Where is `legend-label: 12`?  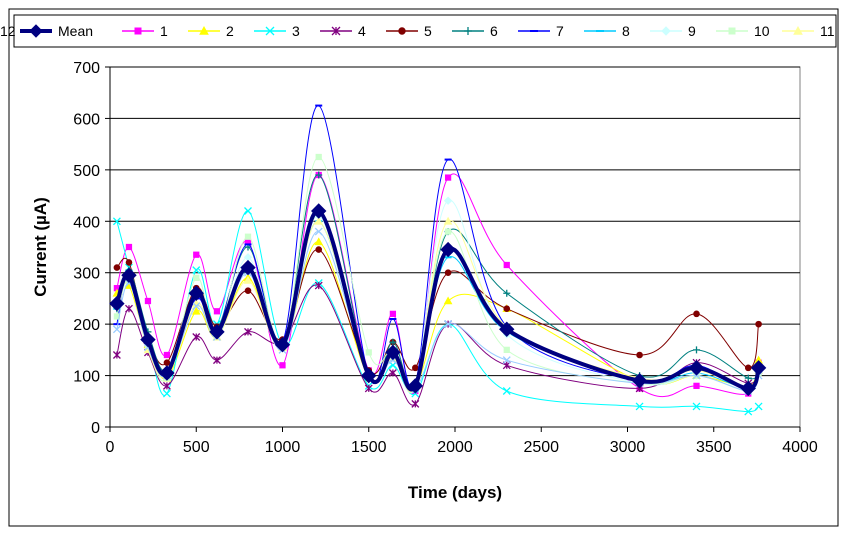 legend-label: 12 is located at coordinates (8, 31).